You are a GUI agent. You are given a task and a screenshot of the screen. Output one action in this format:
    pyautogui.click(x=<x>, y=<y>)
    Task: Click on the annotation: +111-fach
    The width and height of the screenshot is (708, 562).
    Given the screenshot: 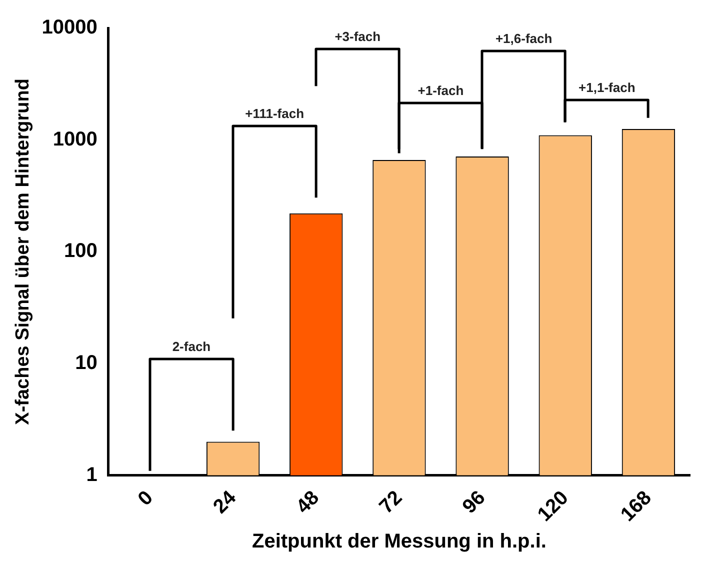 What is the action you would take?
    pyautogui.click(x=275, y=114)
    